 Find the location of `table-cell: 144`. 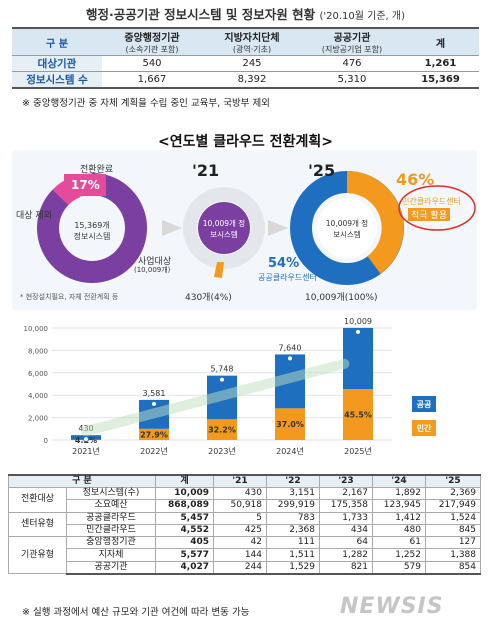

table-cell: 144 is located at coordinates (240, 555).